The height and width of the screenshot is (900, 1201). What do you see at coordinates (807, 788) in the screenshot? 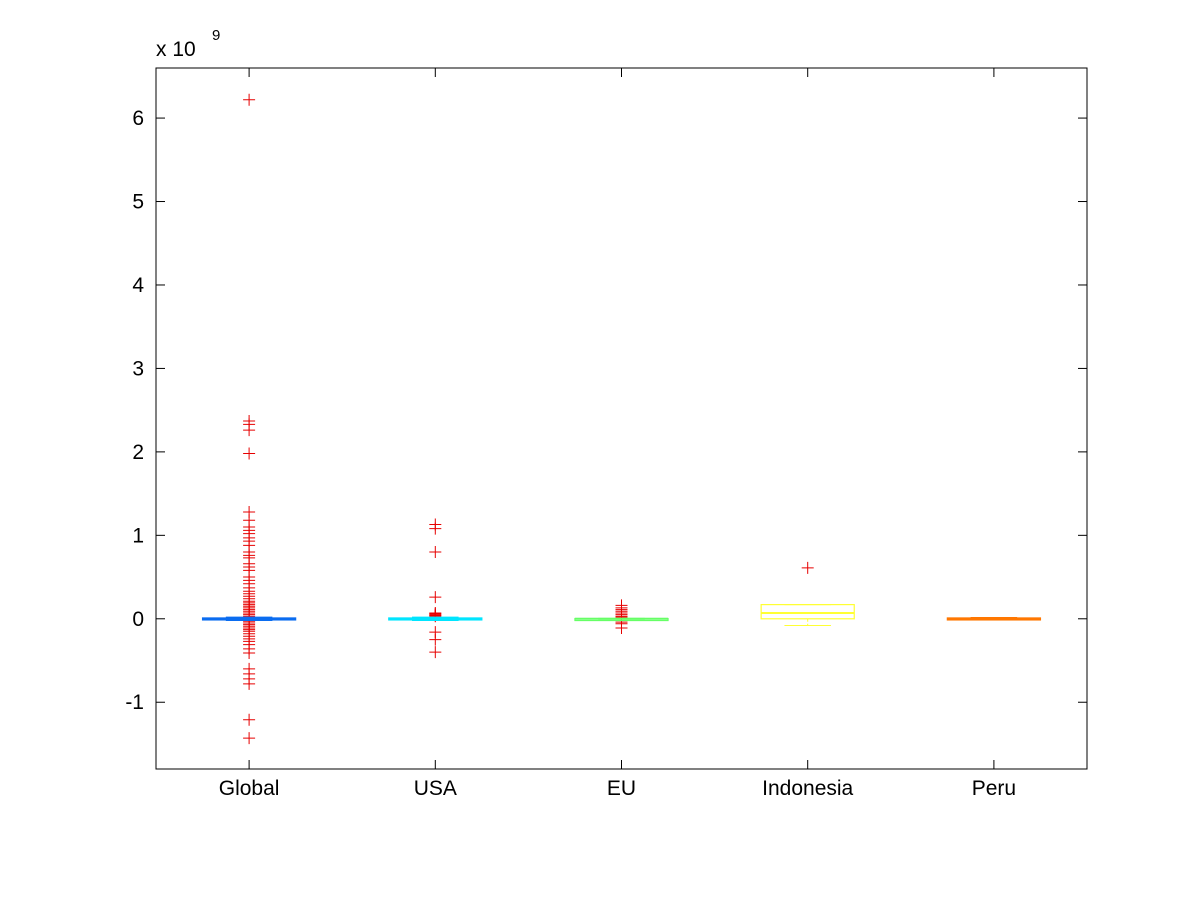
I see `x-category-label: Indonesia` at bounding box center [807, 788].